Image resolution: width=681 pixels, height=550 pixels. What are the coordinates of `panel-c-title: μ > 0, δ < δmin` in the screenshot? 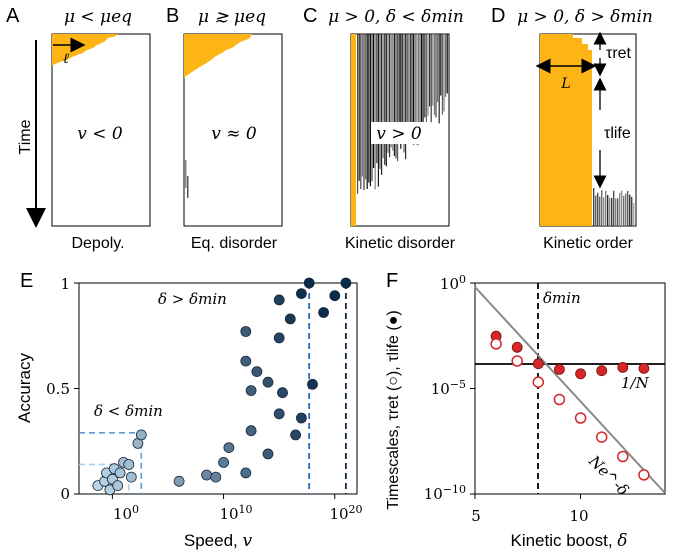 It's located at (396, 17).